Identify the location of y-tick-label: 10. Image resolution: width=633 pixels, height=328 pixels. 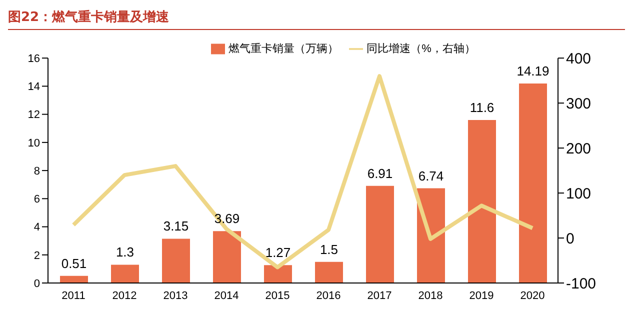
(34, 143).